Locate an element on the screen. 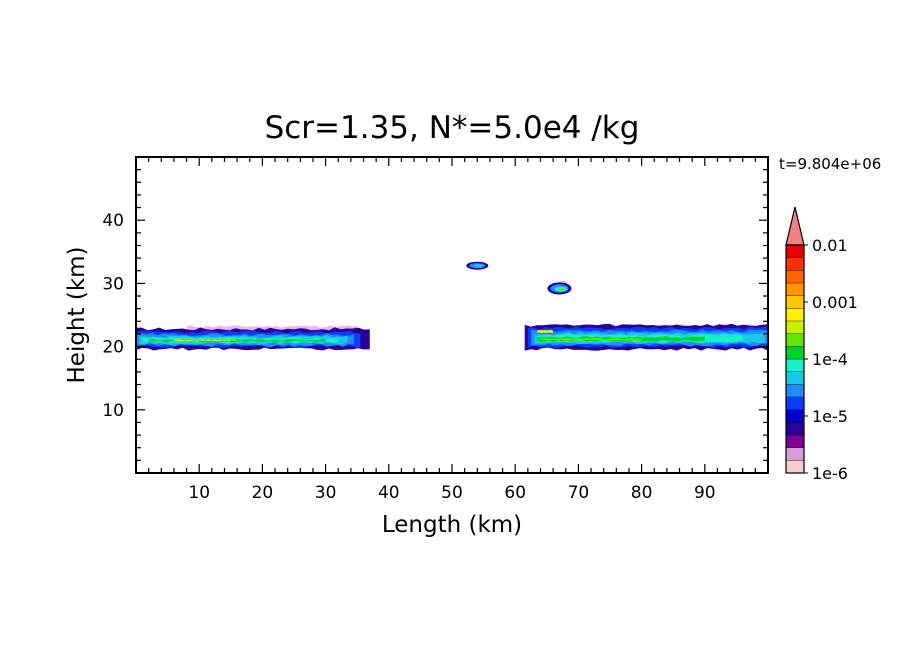 The image size is (904, 654). upper-patch-core is located at coordinates (477, 266).